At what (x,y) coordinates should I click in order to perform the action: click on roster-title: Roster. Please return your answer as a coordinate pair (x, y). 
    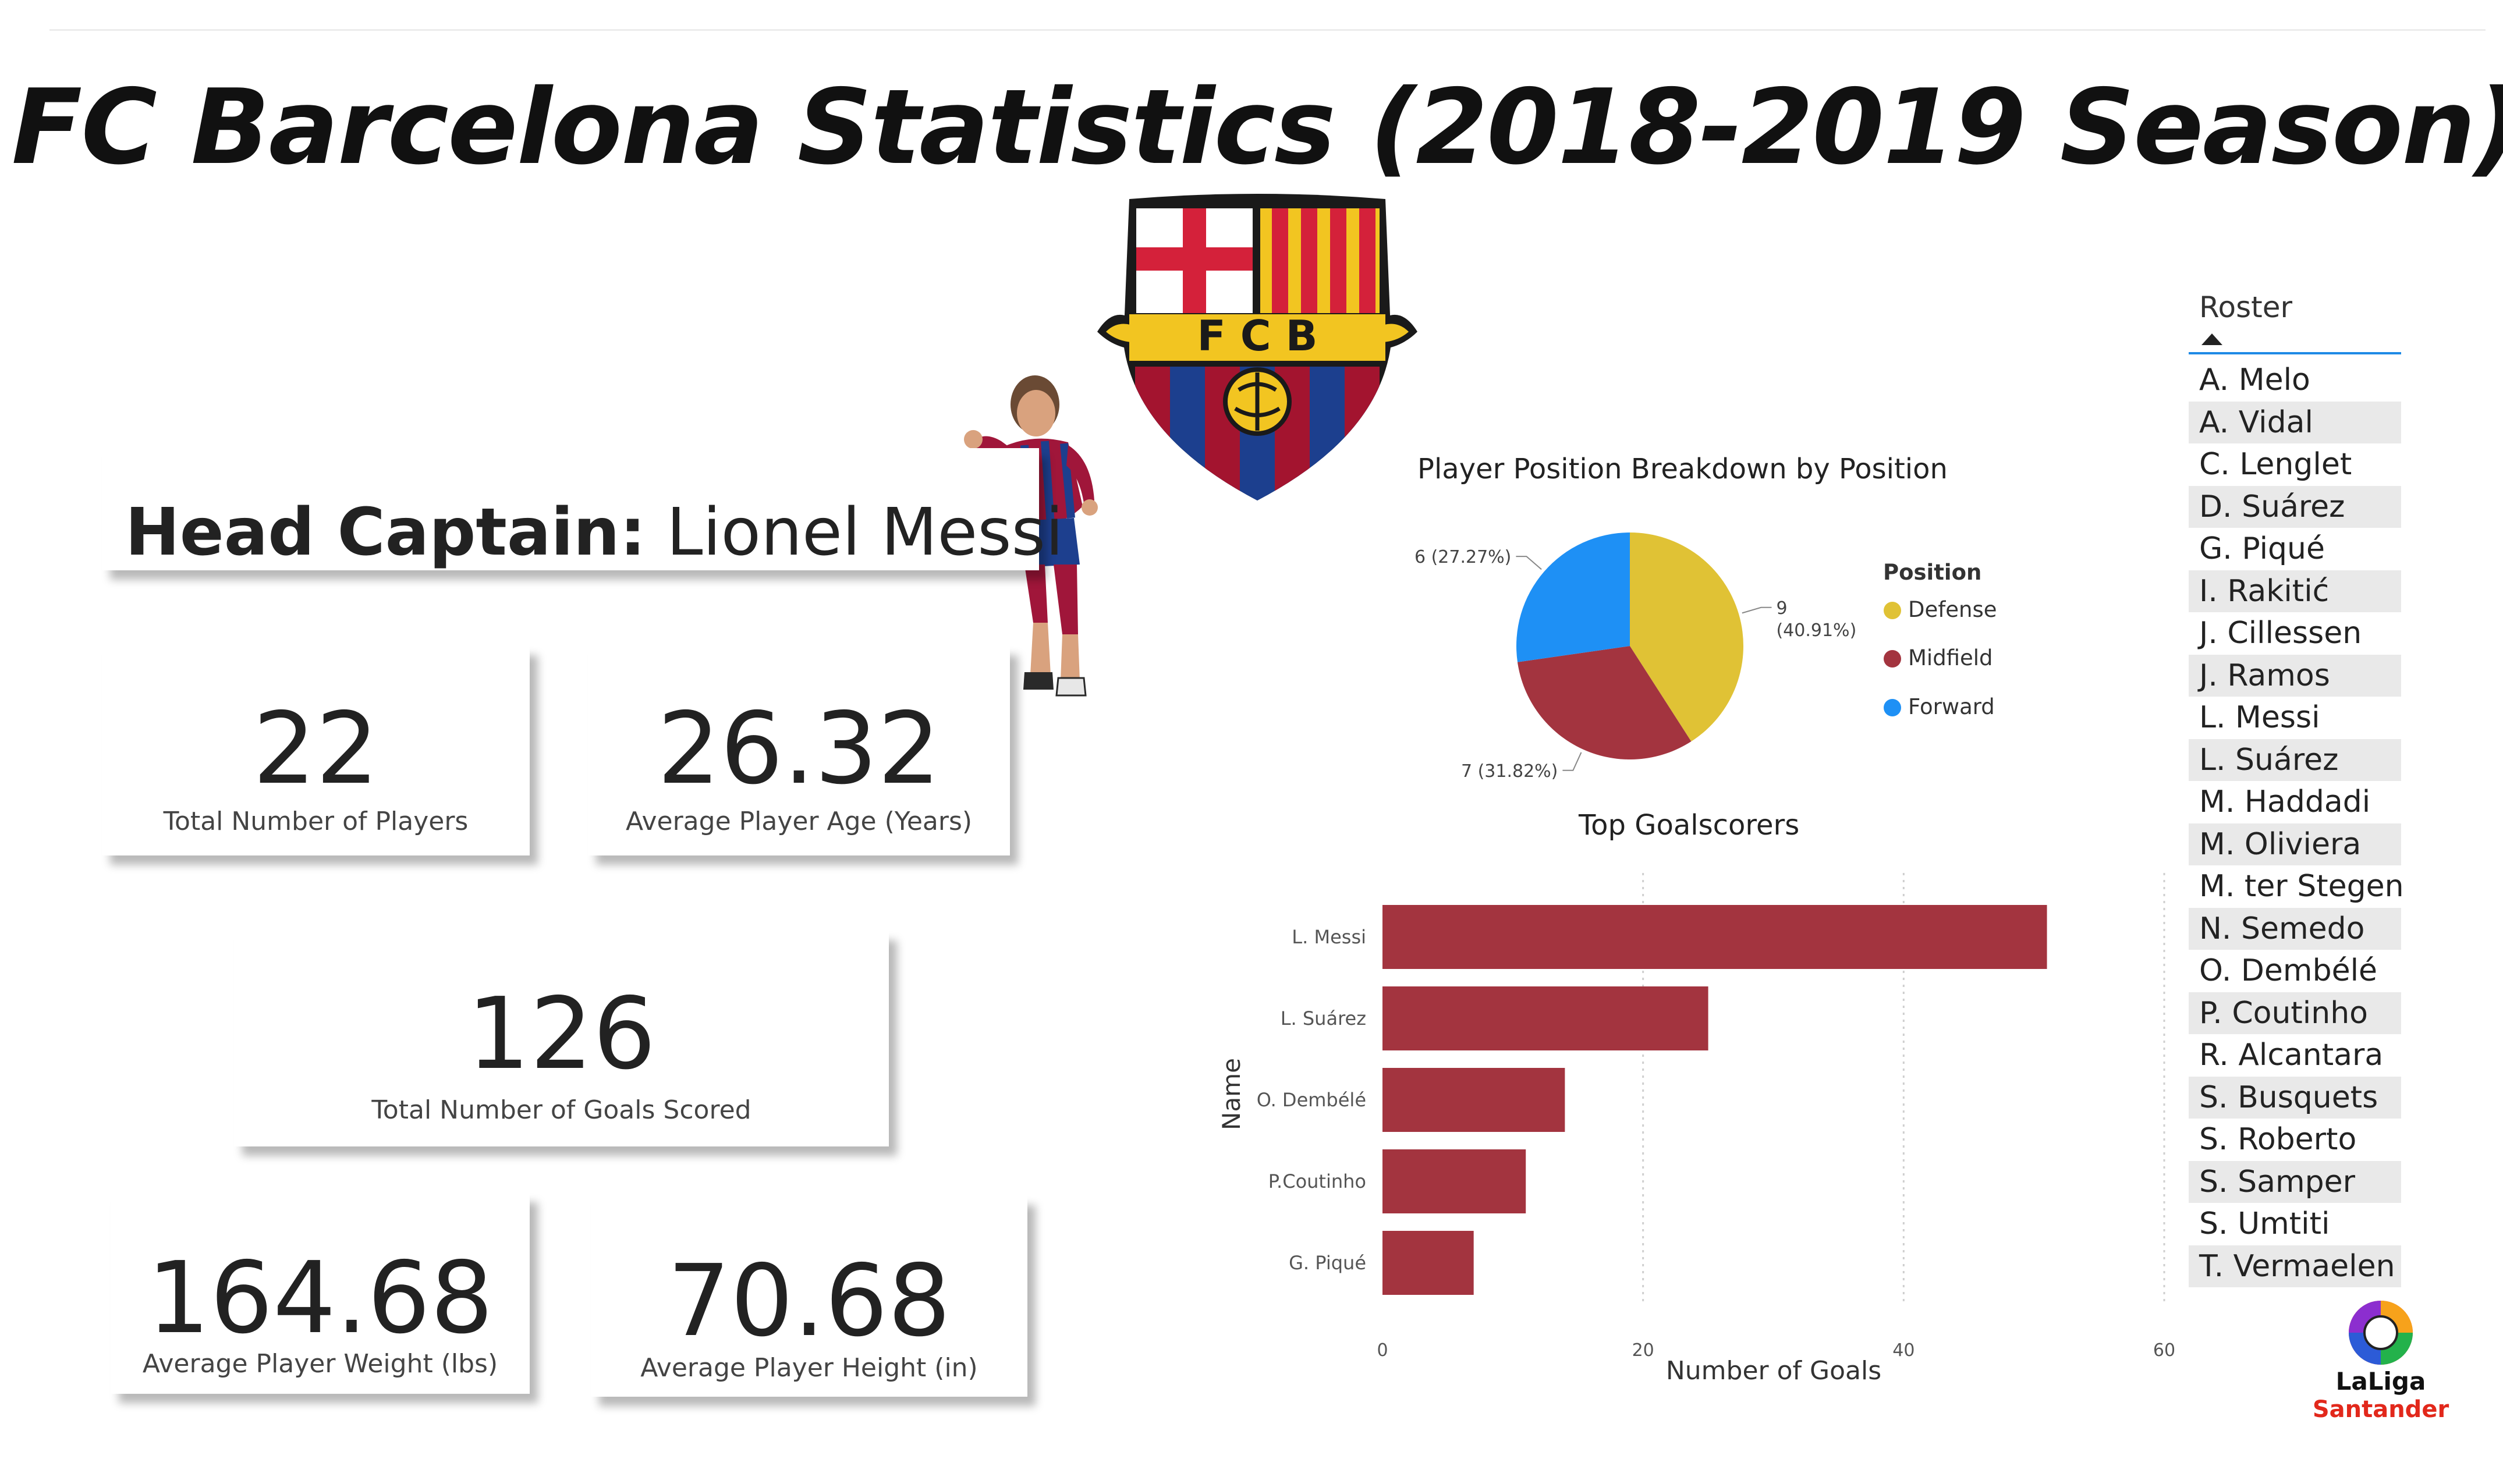
    Looking at the image, I should click on (2246, 307).